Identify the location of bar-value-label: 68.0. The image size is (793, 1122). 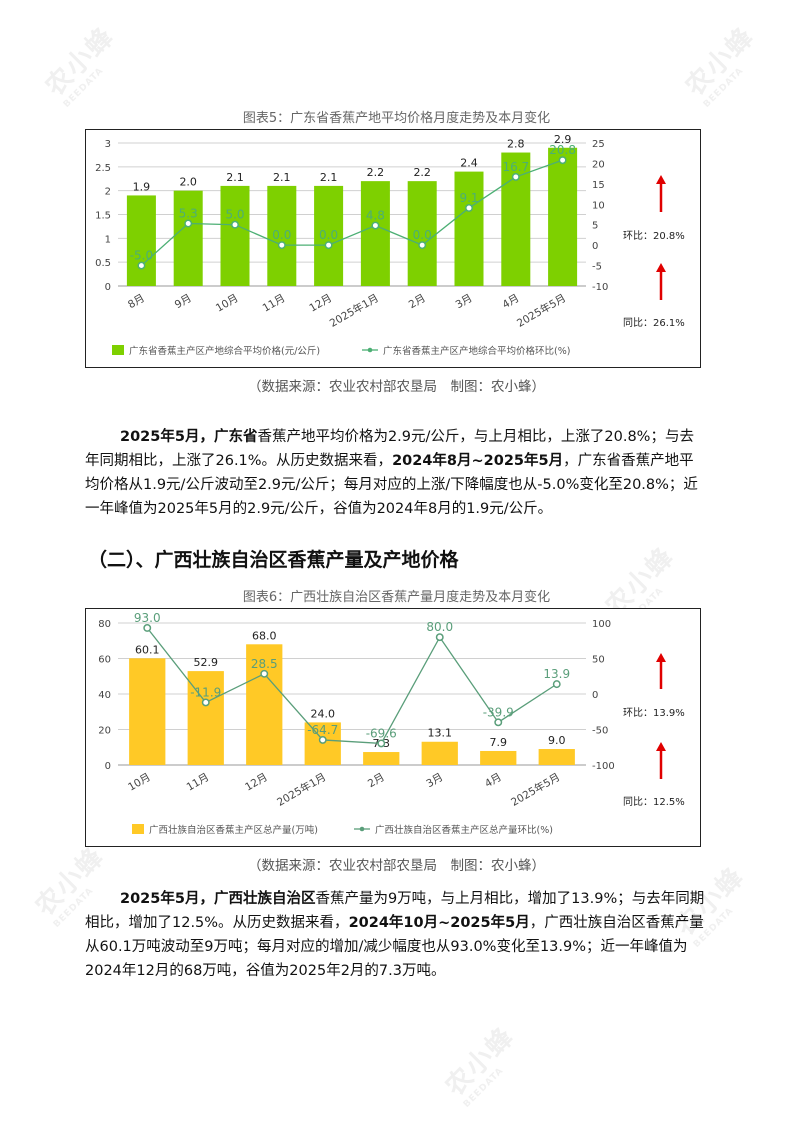
(264, 635).